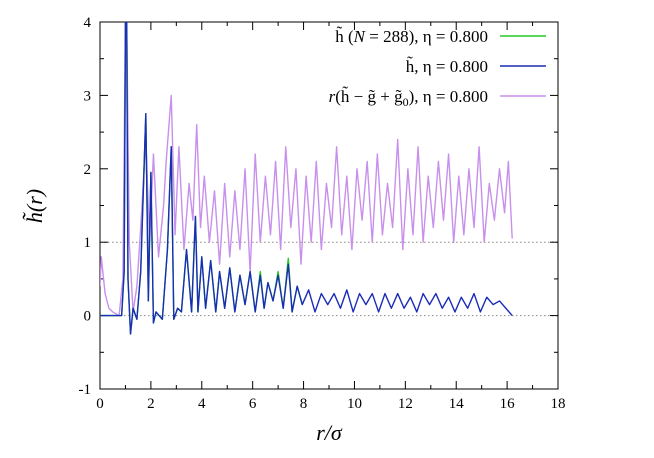 This screenshot has height=458, width=654. Describe the element at coordinates (408, 98) in the screenshot. I see `legend-label-2: r(h̃ − g̃ + g̃0), η = 0.800` at that location.